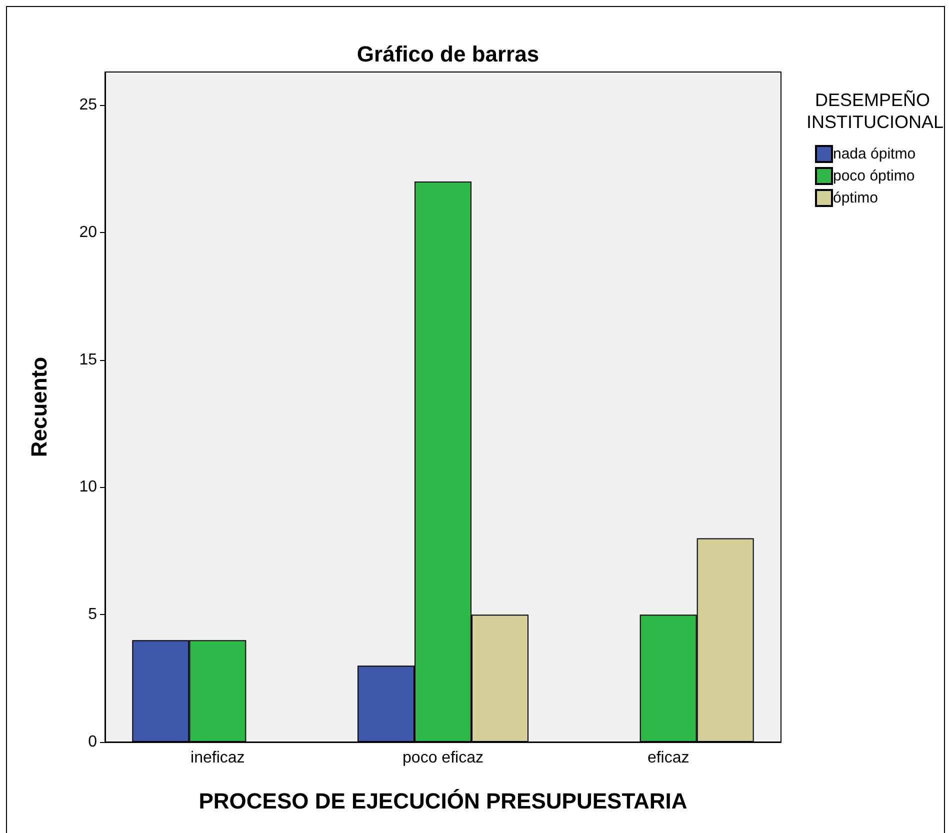 This screenshot has height=833, width=949. I want to click on y-tick-label: 25, so click(88, 105).